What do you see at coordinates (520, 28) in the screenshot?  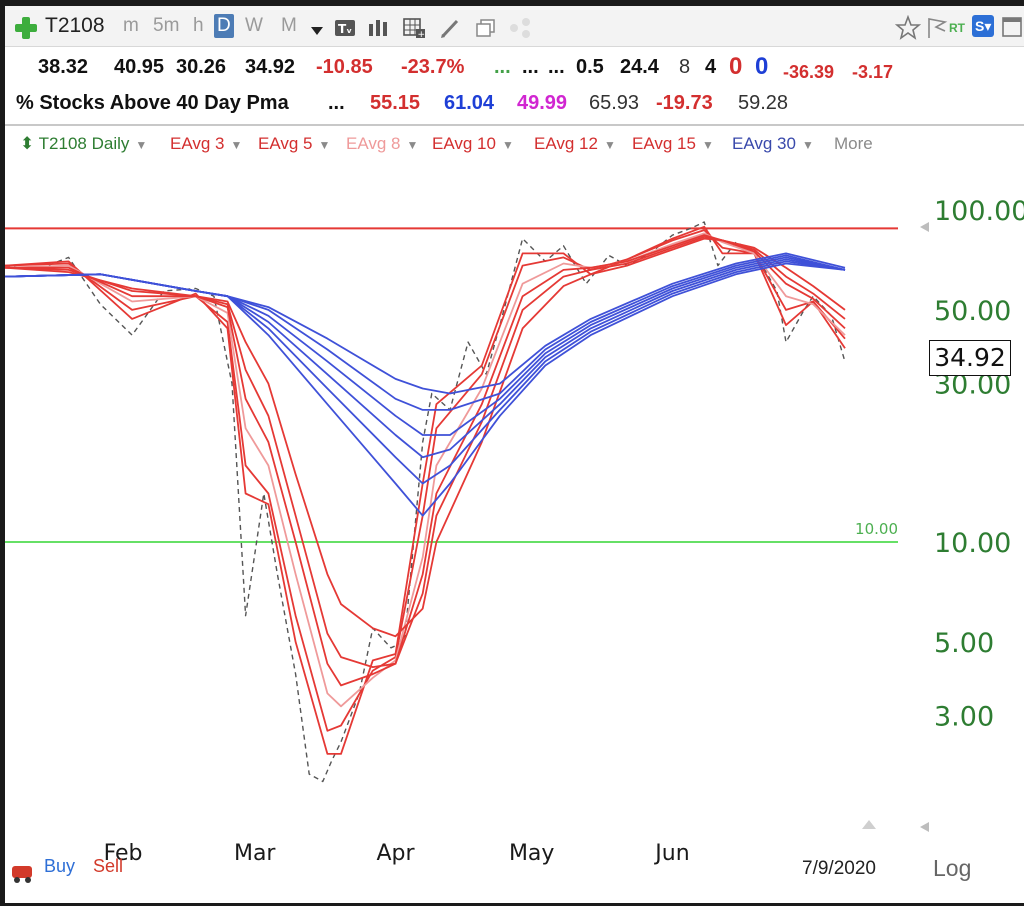 I see `share-icon` at bounding box center [520, 28].